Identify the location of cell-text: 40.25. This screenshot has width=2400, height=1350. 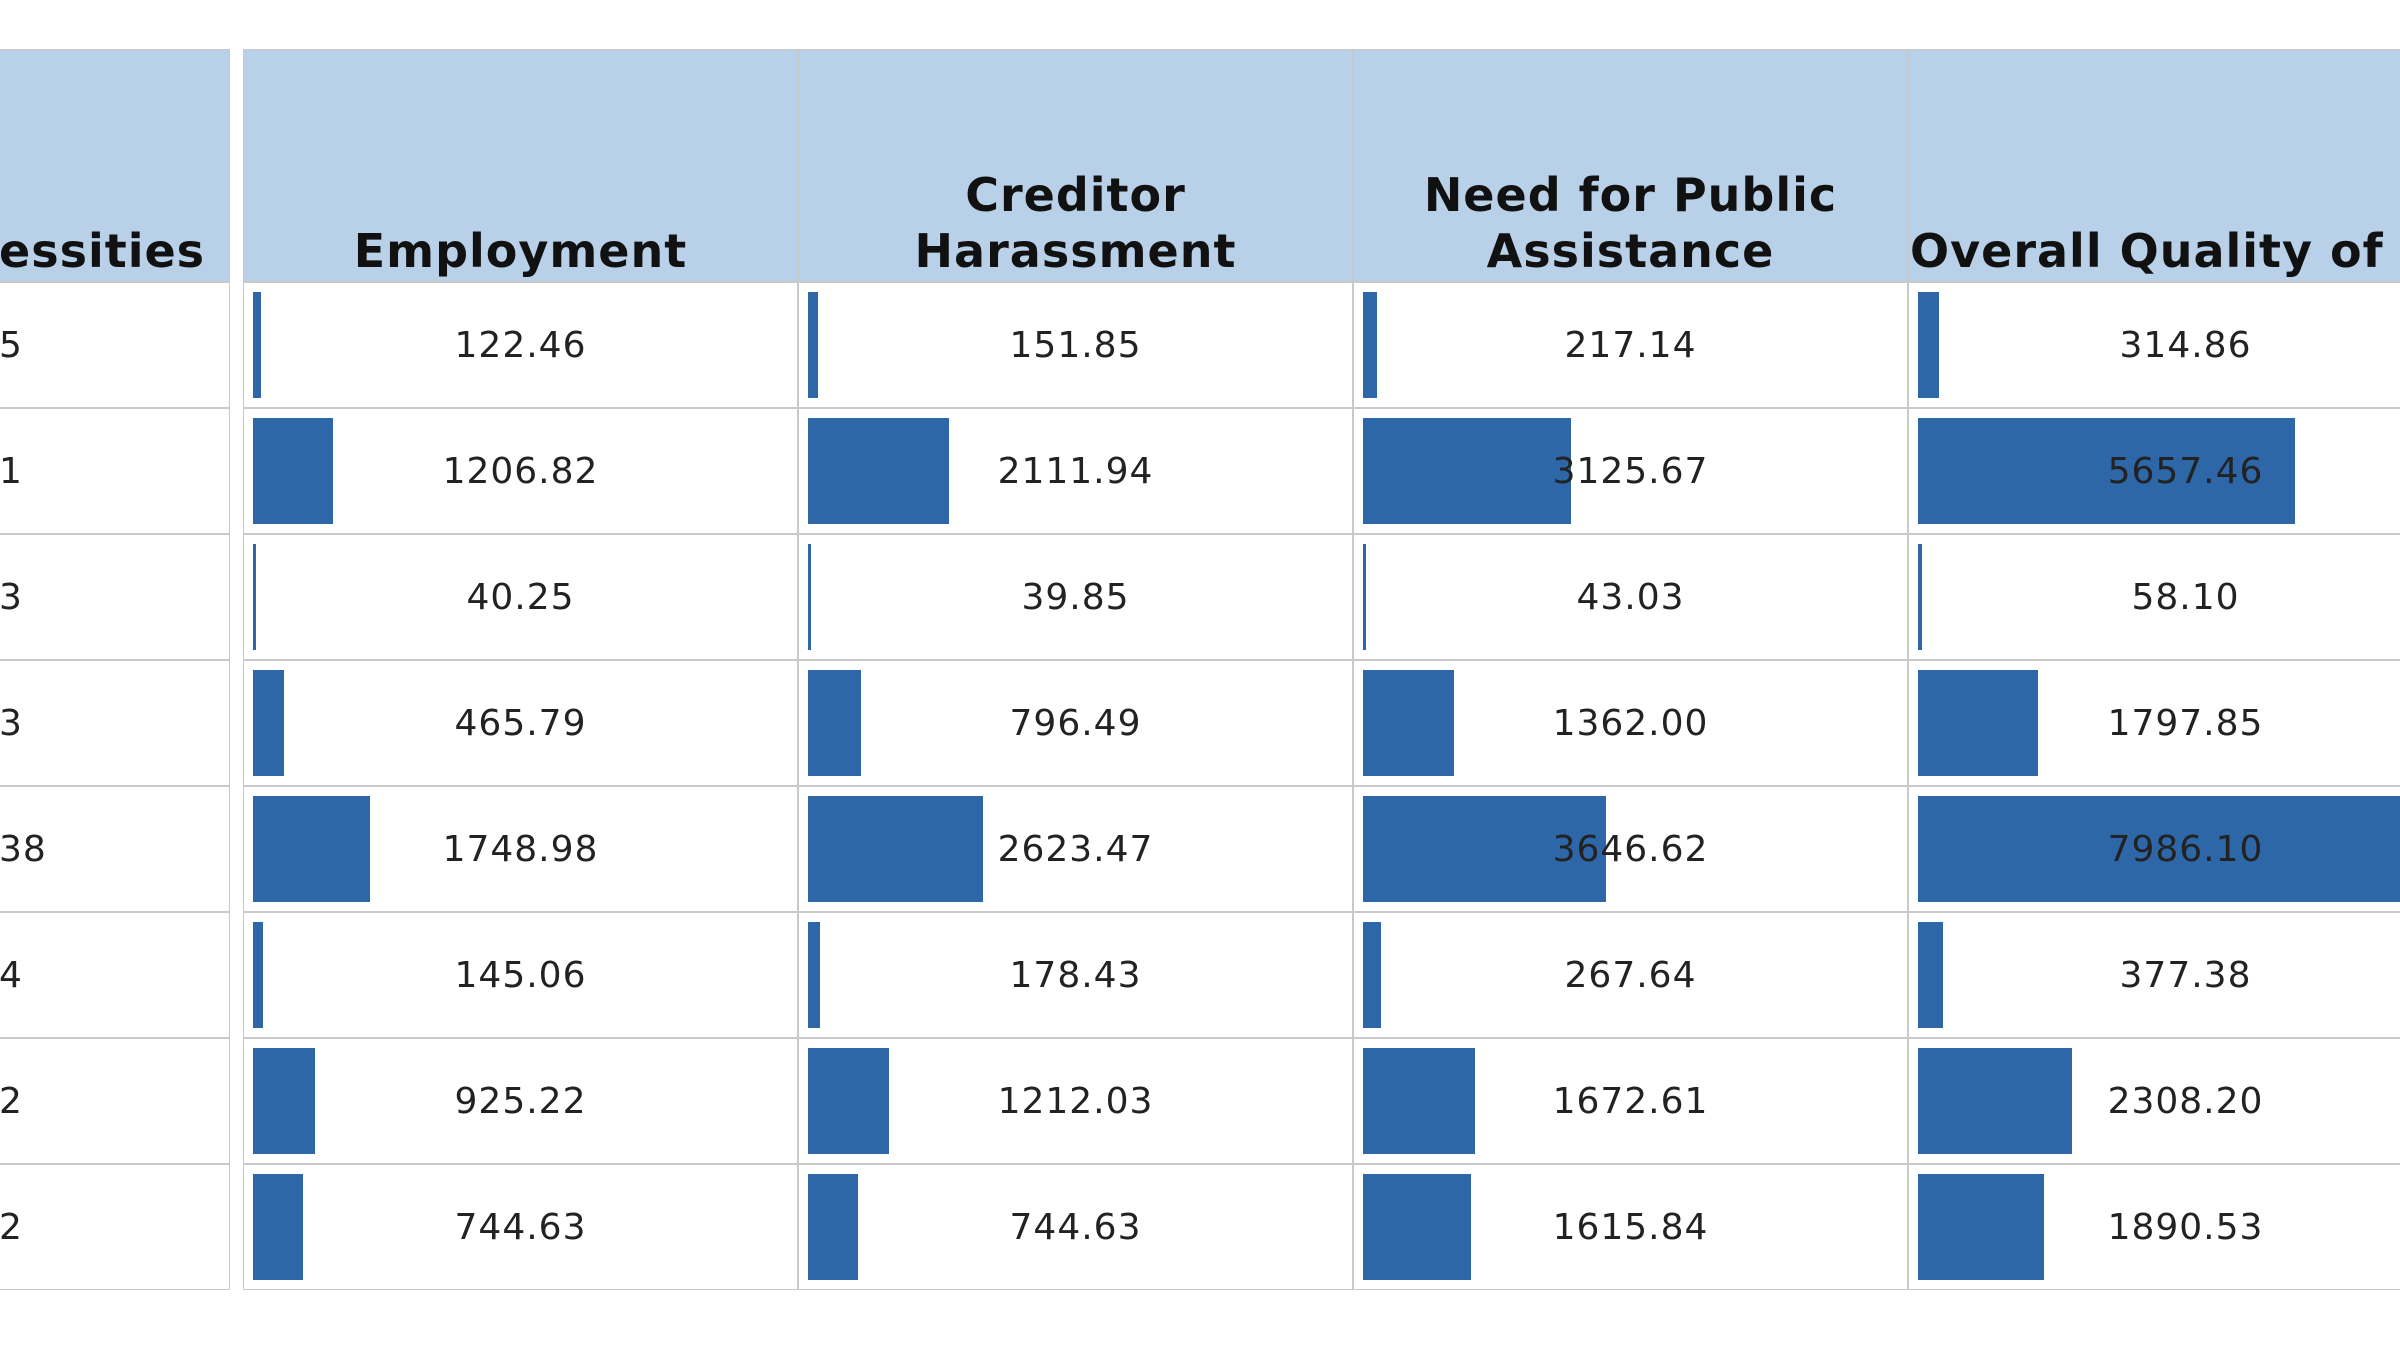
(520, 597).